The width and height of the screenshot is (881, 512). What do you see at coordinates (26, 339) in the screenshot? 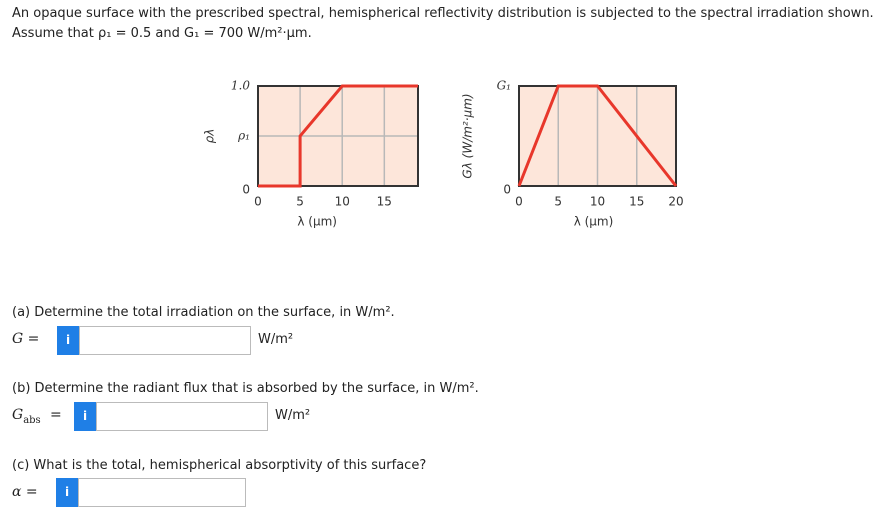
I see `symbol: G =` at bounding box center [26, 339].